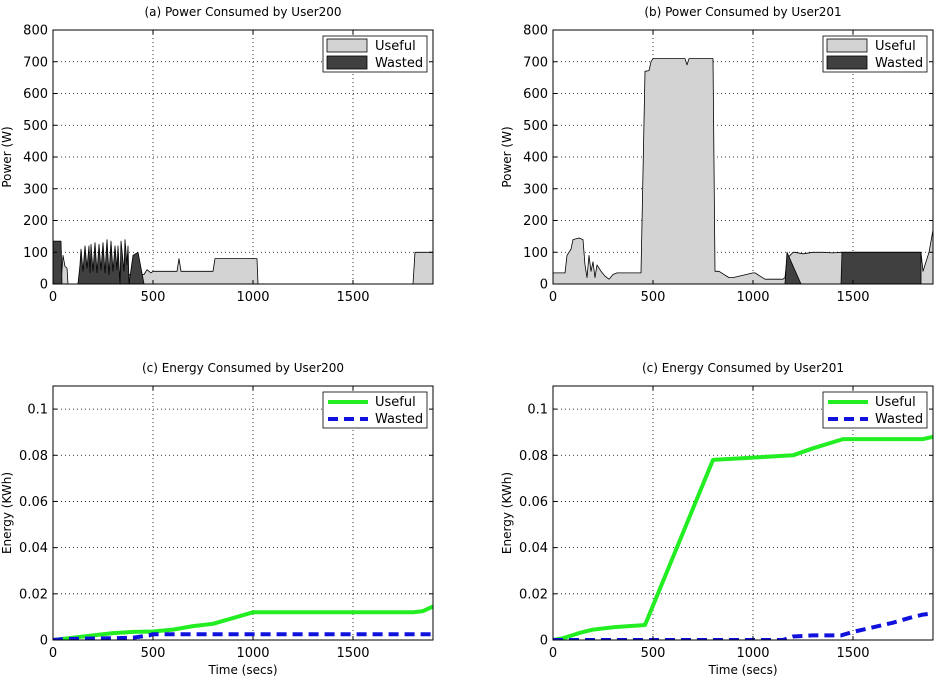 The width and height of the screenshot is (947, 683). What do you see at coordinates (742, 12) in the screenshot?
I see `chart-title: (b) Power Consumed by User201` at bounding box center [742, 12].